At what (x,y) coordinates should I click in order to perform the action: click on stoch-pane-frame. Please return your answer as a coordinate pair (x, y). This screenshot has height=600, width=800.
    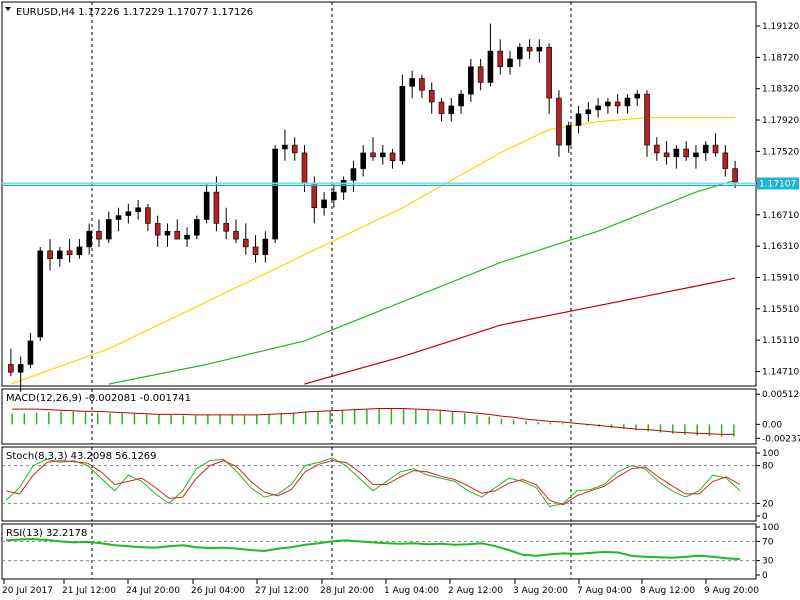
    Looking at the image, I should click on (379, 484).